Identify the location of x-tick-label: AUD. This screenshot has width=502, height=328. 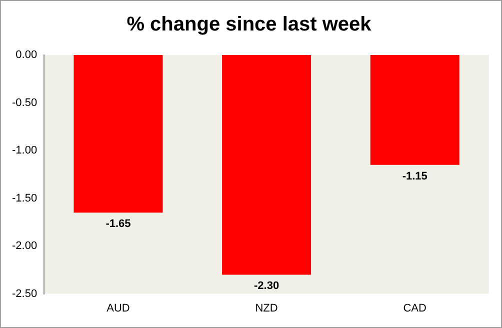
(118, 308).